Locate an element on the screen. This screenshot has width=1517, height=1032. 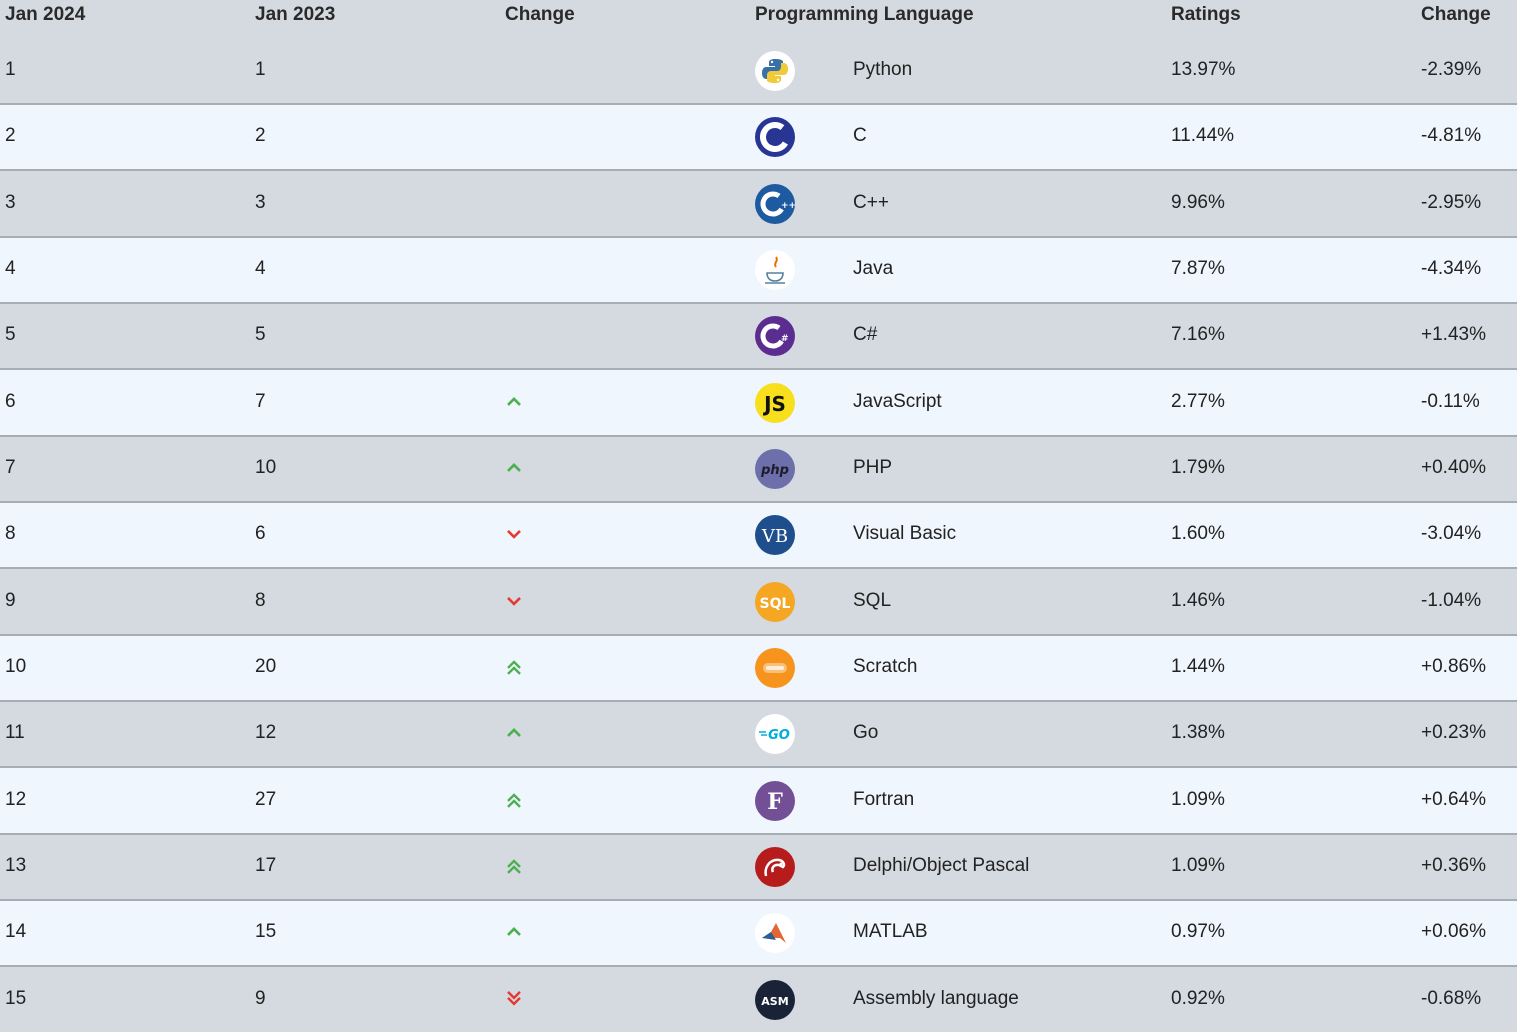
table-row: 10 20 Scratch 1.44% +0.86% is located at coordinates (758, 669).